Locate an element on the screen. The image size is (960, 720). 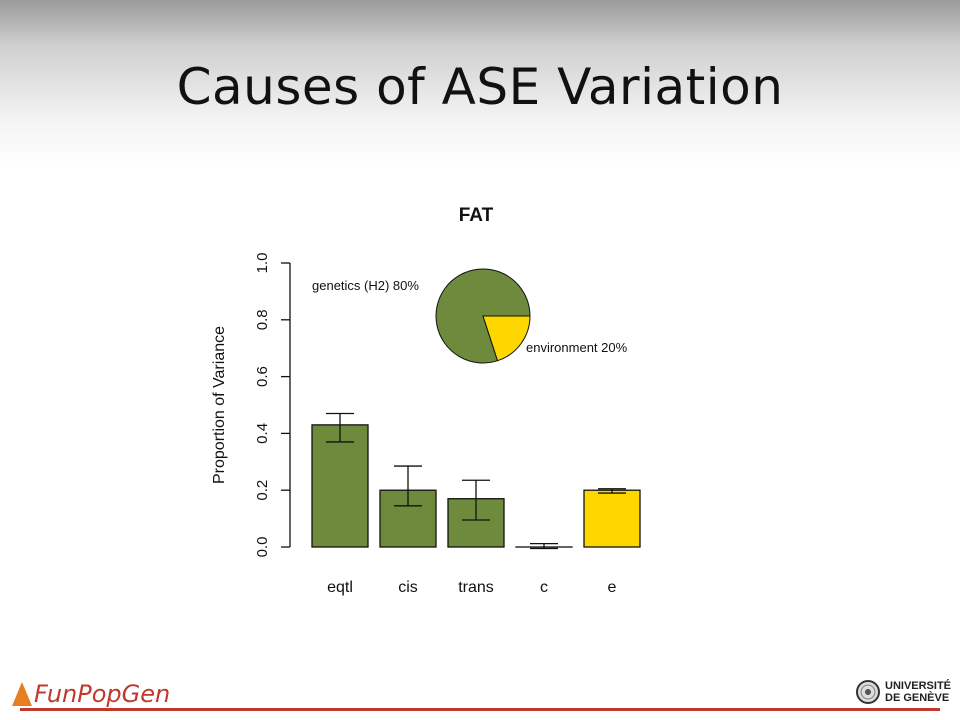
university-seal-icon is located at coordinates (868, 692).